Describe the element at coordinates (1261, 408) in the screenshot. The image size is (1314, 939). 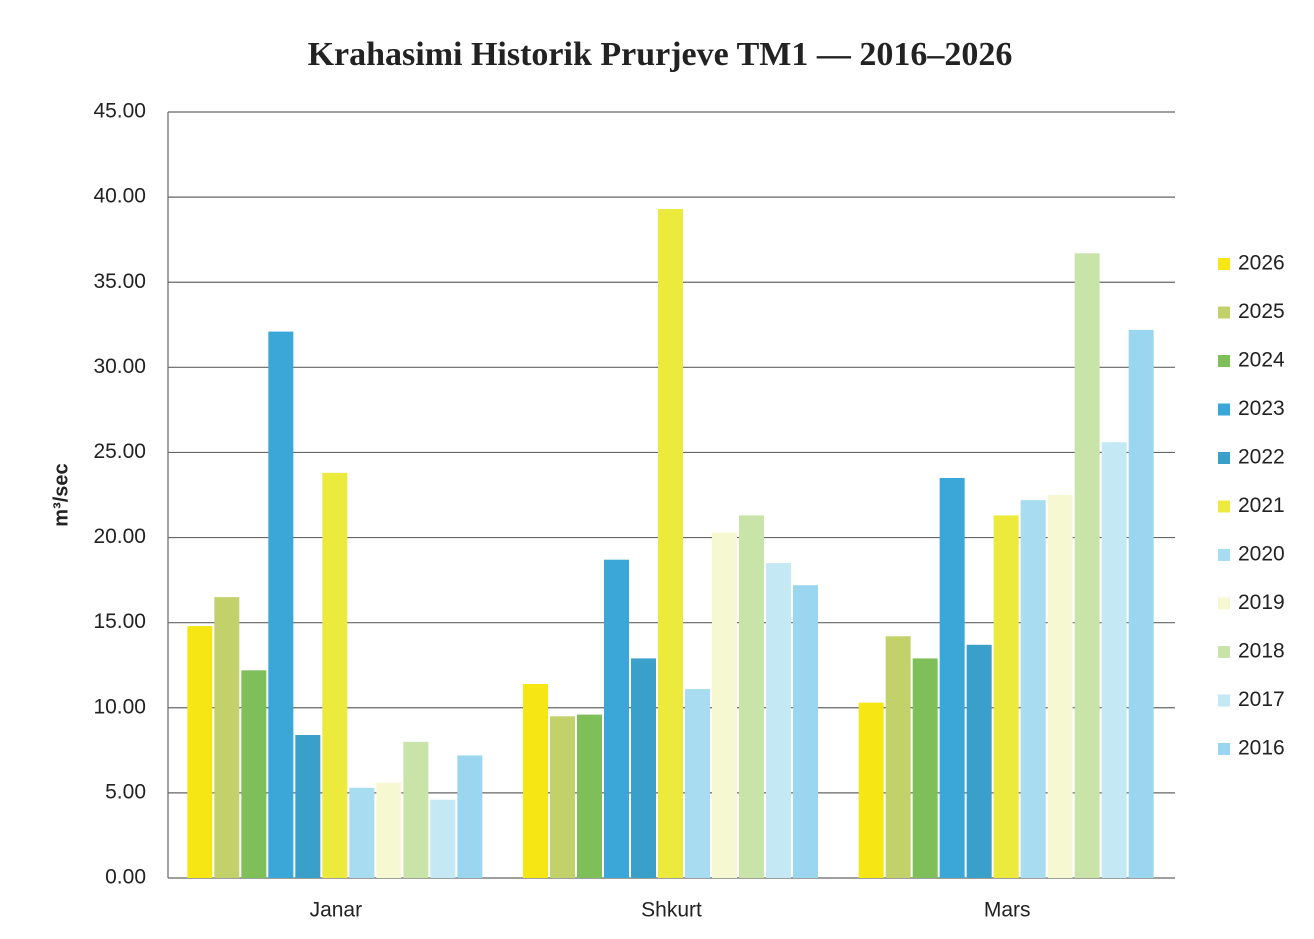
I see `legend-label: 2023` at that location.